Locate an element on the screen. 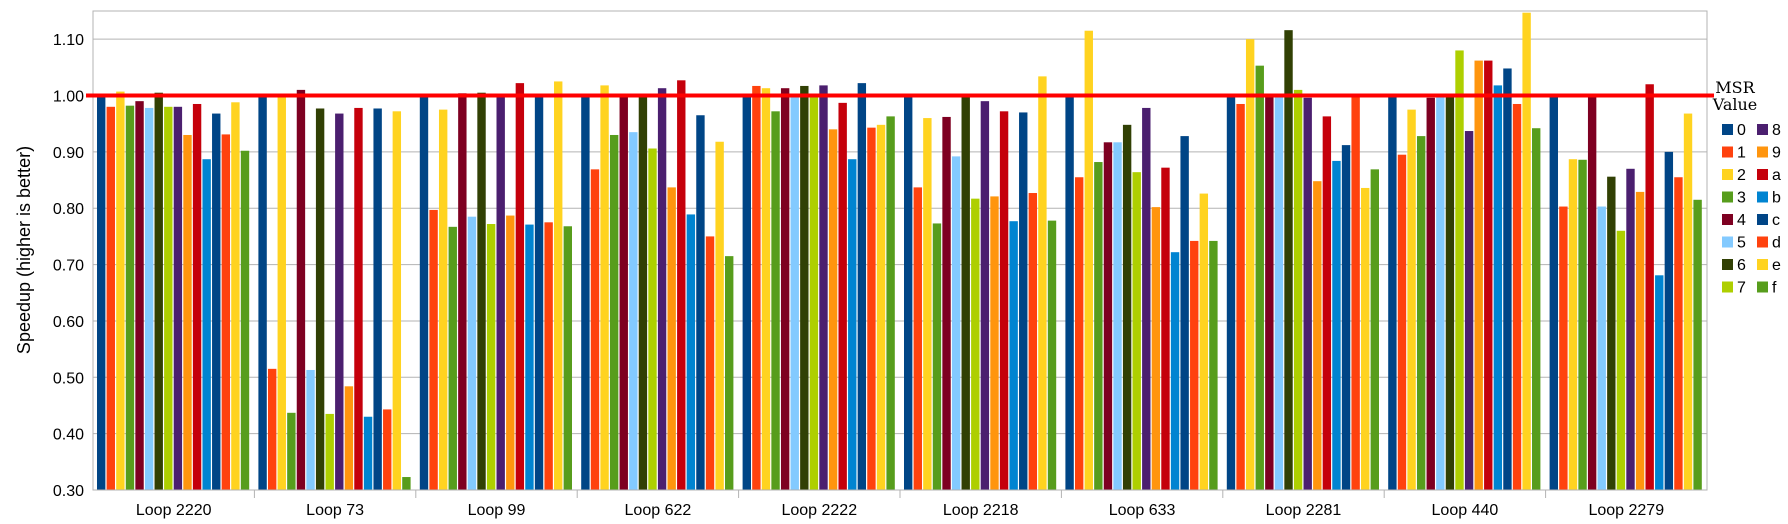 This screenshot has height=524, width=1788. legend-swatch-a is located at coordinates (1762, 174).